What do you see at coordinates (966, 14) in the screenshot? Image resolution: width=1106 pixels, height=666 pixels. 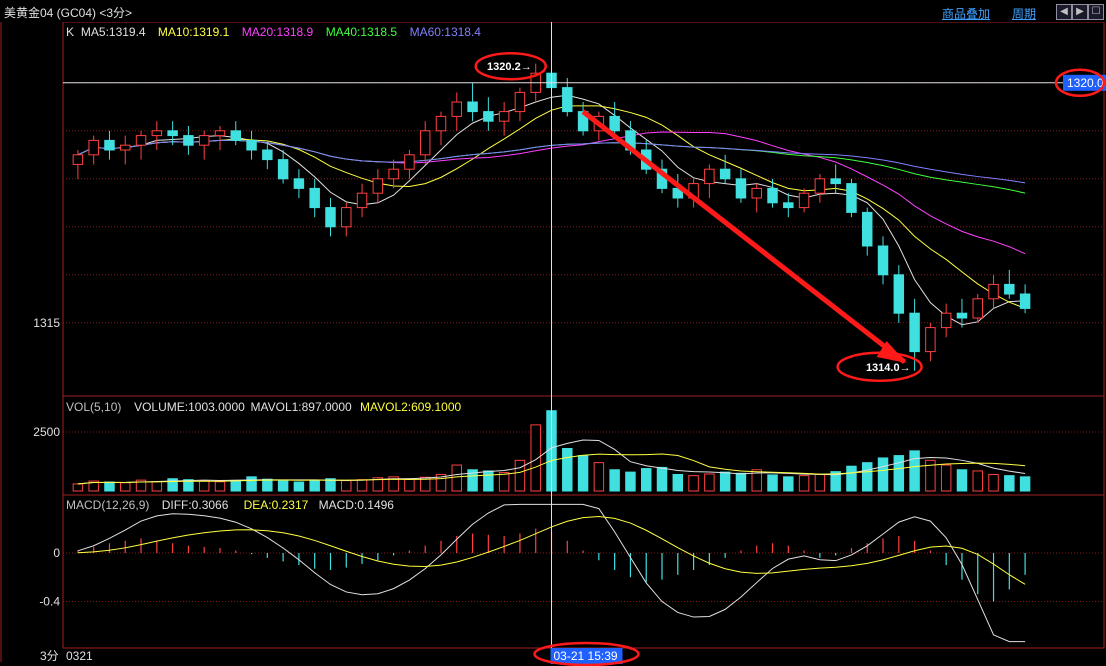 I see `overlay-commodity-link: 商品叠加` at bounding box center [966, 14].